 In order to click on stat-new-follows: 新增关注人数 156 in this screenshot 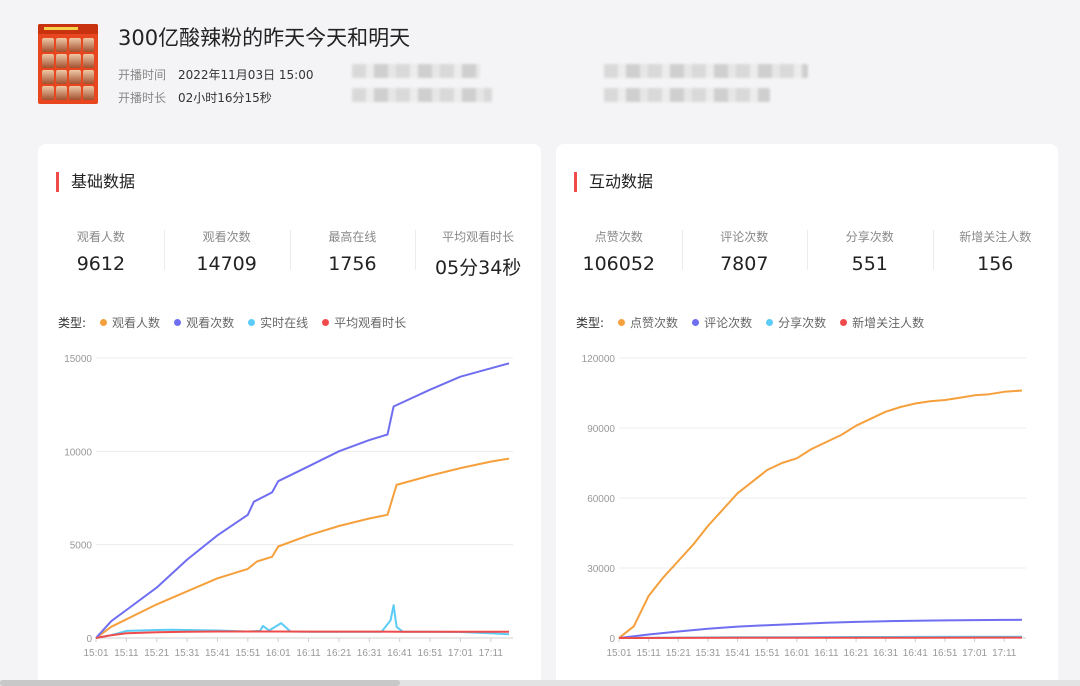, I will do `click(995, 251)`.